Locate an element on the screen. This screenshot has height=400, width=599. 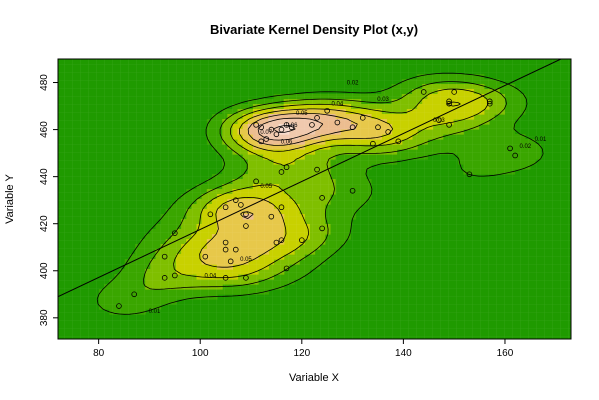
contour-label: 0.02 is located at coordinates (353, 84).